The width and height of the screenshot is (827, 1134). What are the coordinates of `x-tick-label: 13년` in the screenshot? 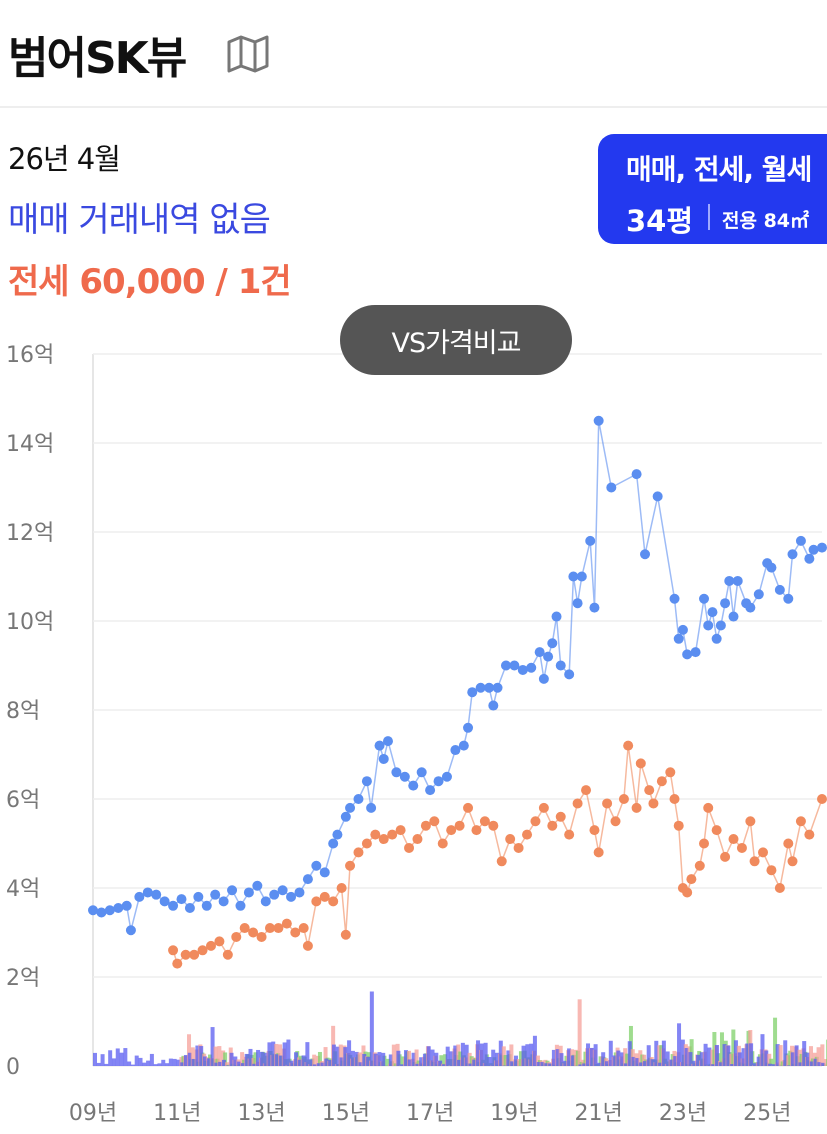 It's located at (261, 1113).